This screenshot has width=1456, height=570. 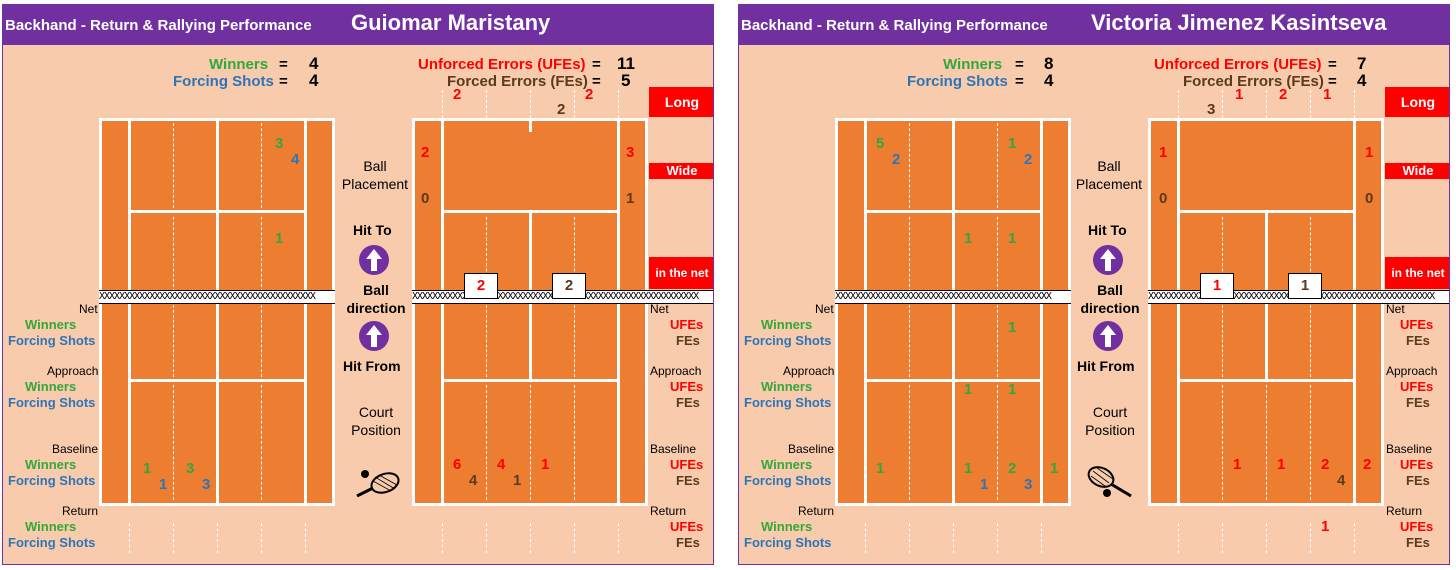 I want to click on ball-direction-label: Ball direction, so click(x=1110, y=299).